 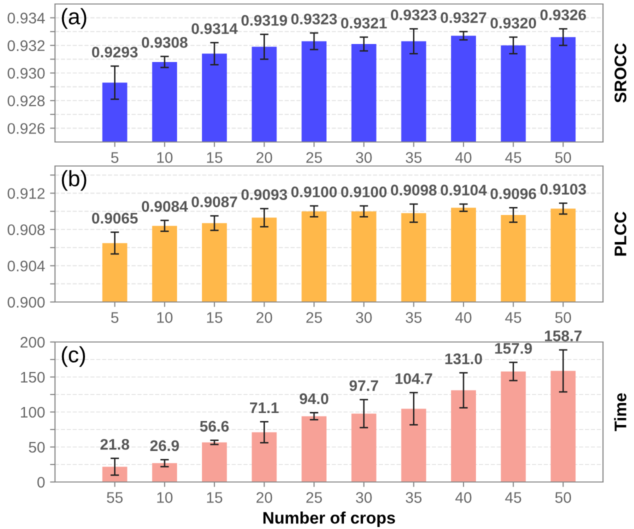 I want to click on data-label: 0.9321, so click(x=364, y=23).